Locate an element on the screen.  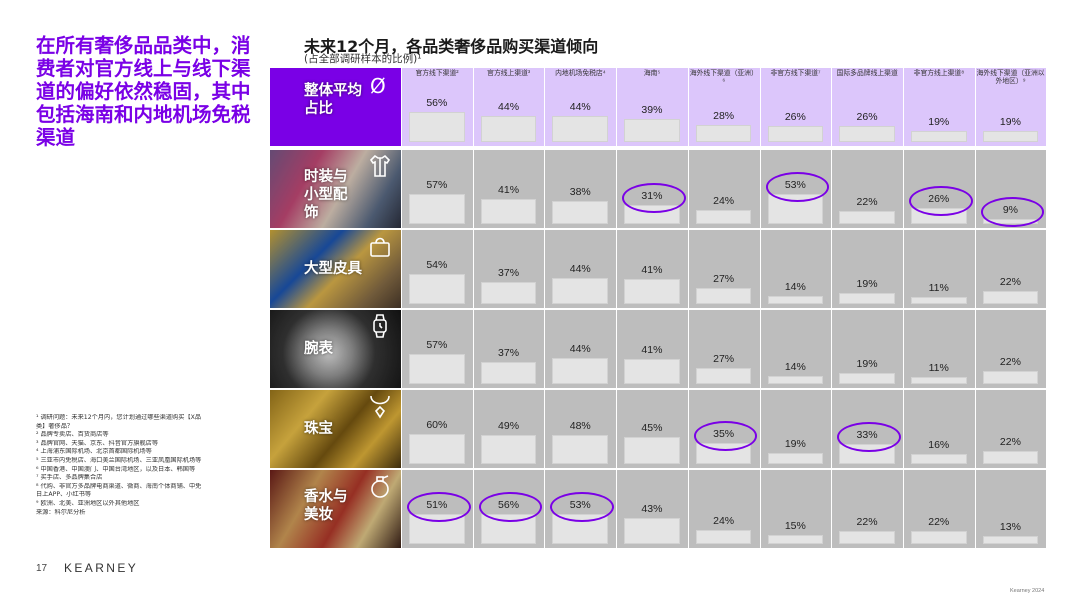
perfume-icon is located at coordinates (380, 486).